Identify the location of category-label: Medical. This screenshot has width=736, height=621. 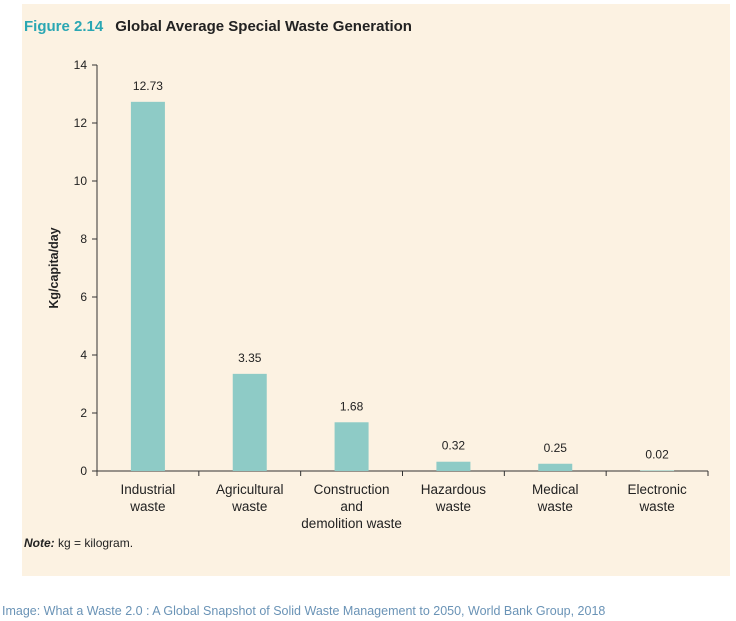
(555, 489).